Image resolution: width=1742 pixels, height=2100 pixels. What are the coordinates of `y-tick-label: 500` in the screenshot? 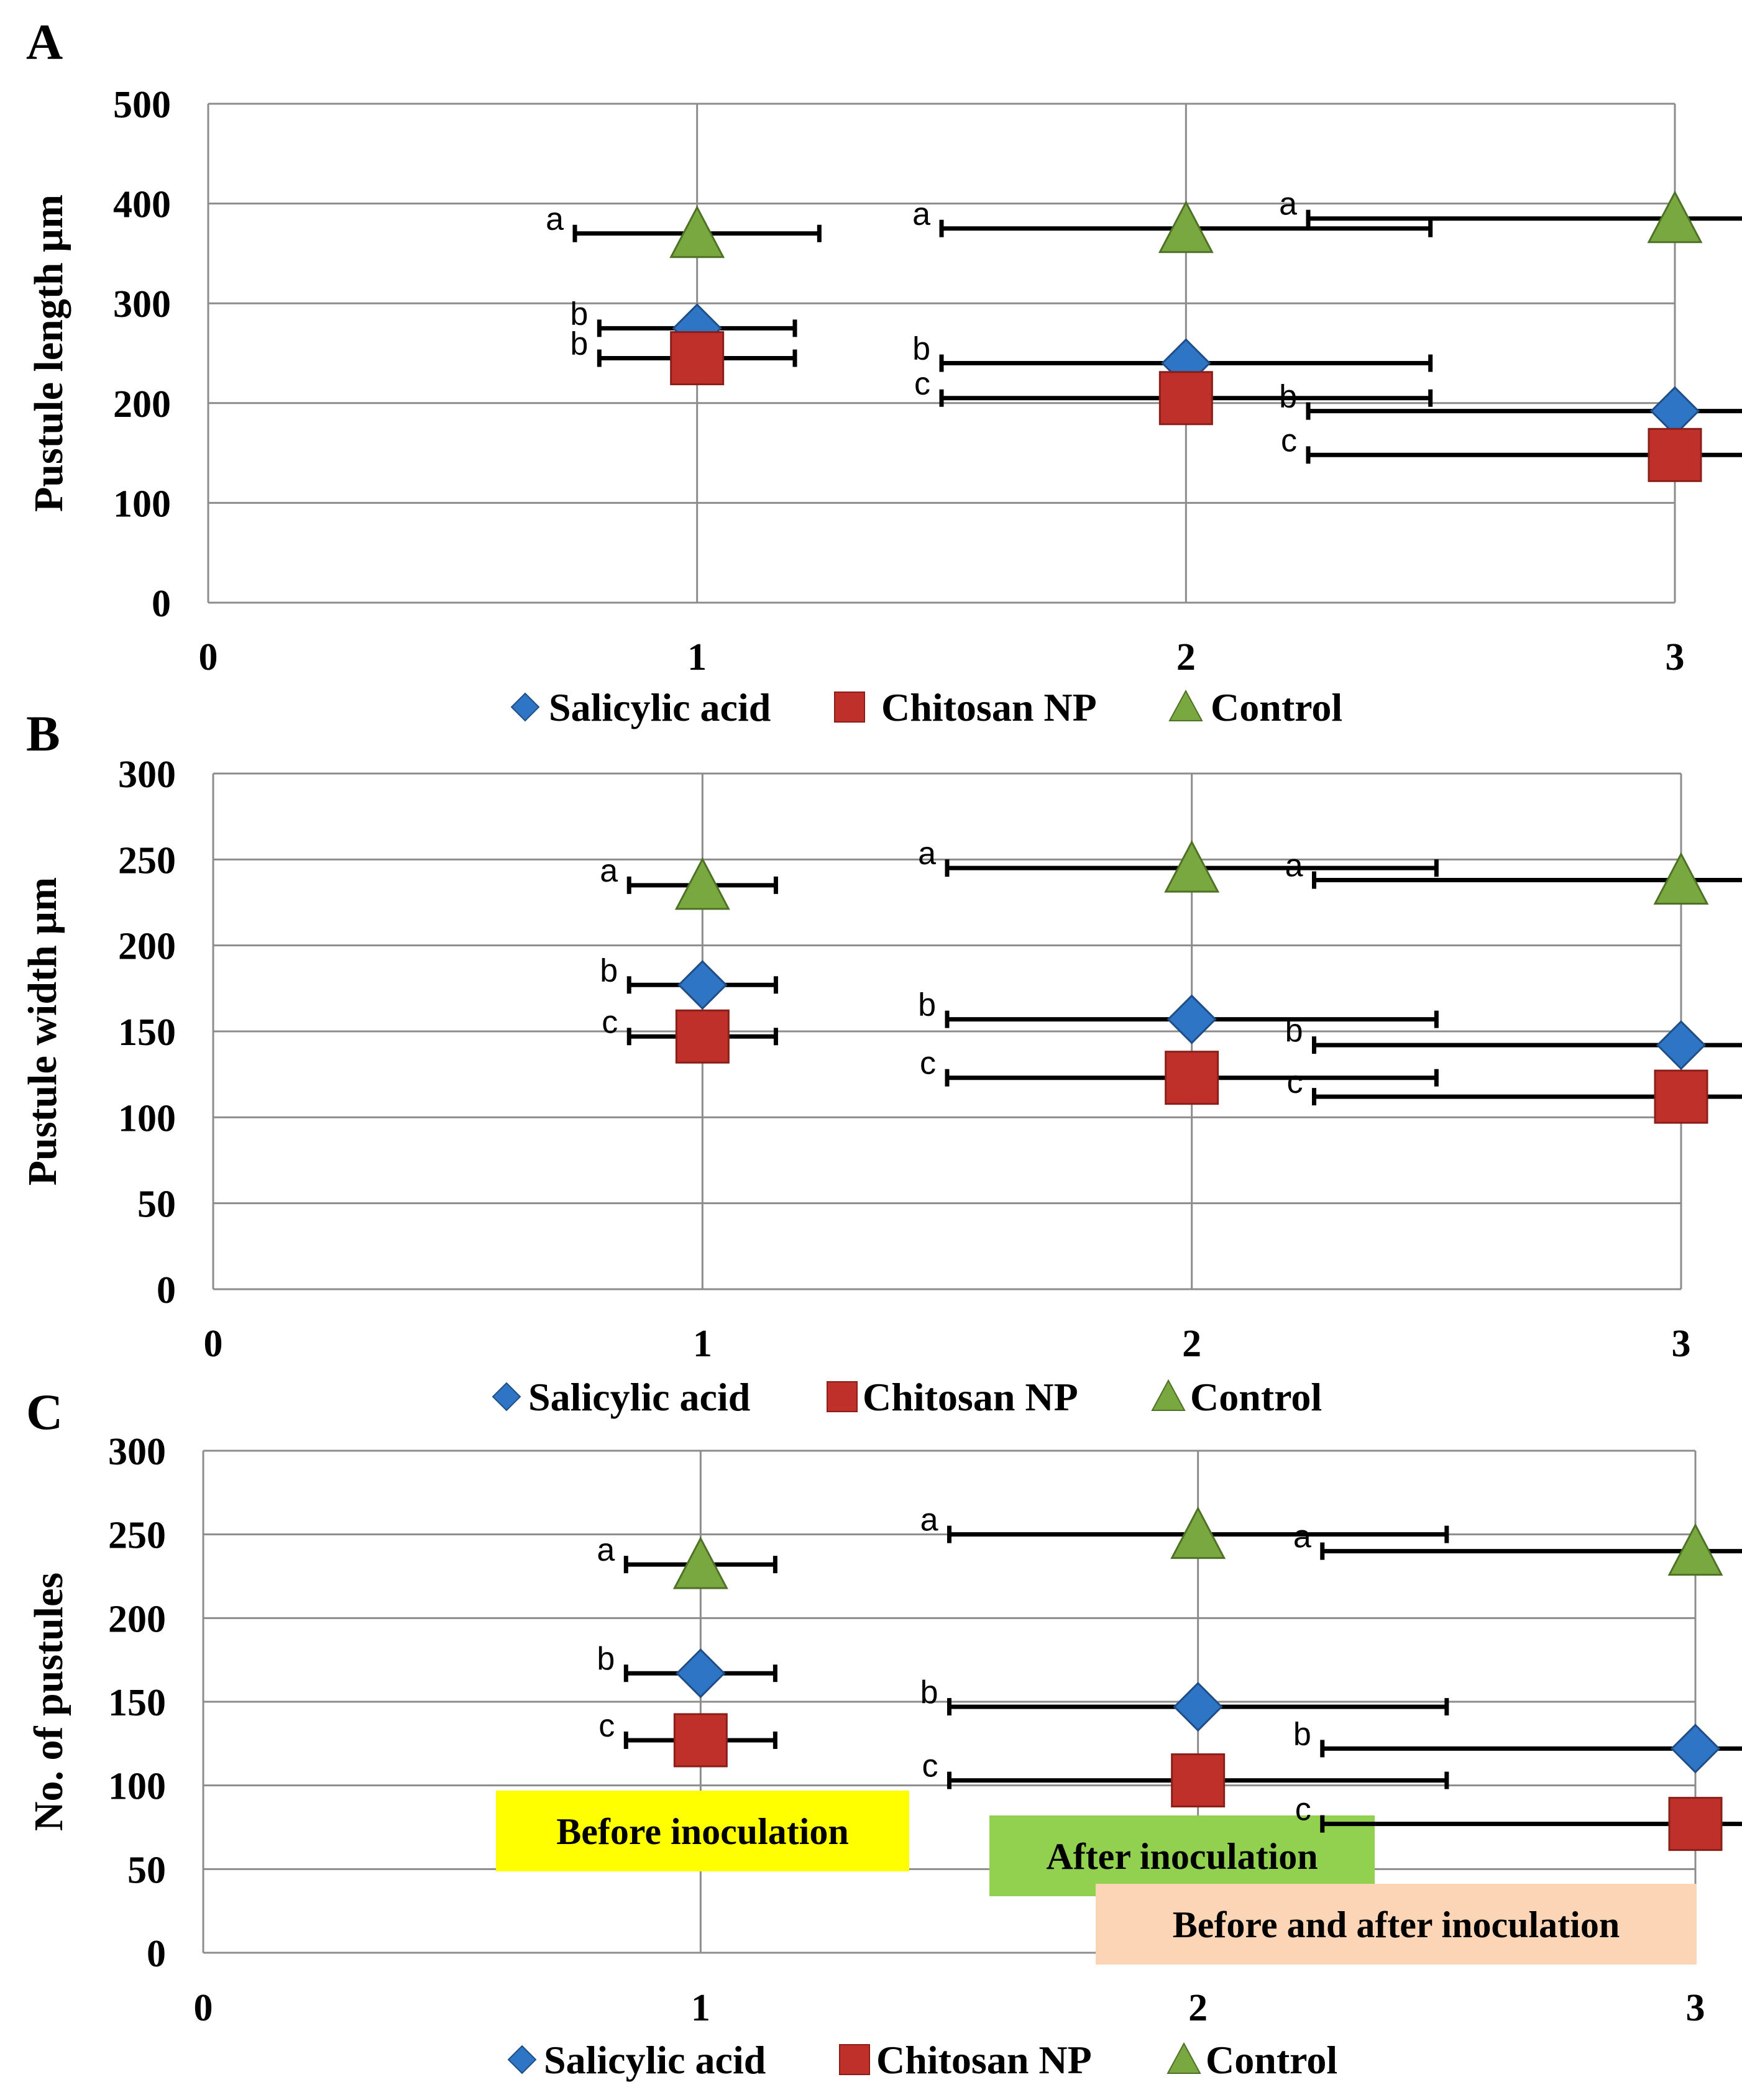 It's located at (142, 105).